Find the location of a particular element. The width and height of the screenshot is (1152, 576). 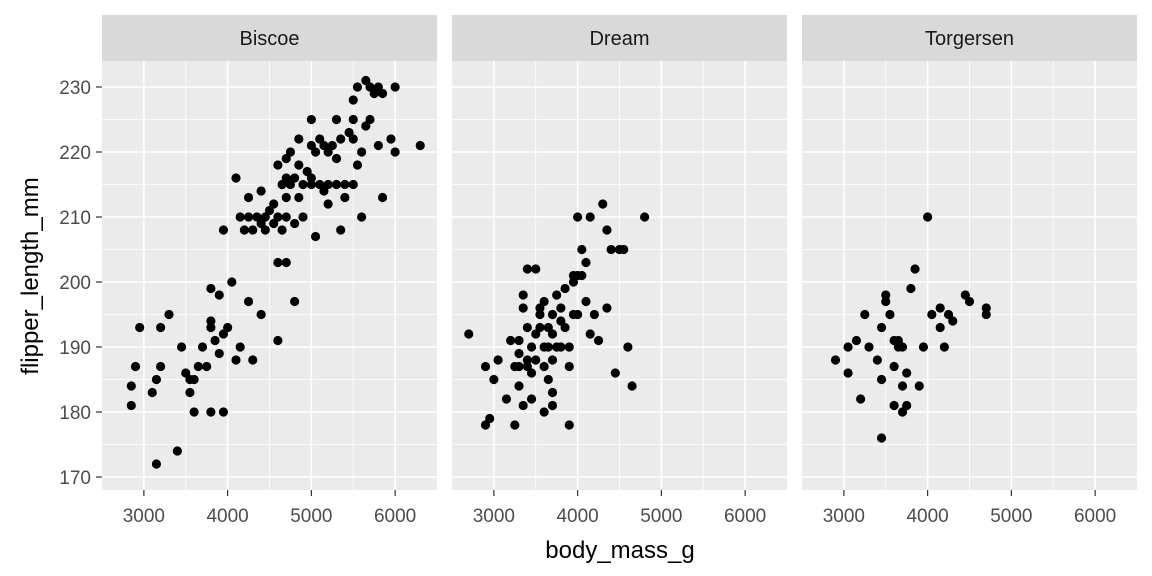

x-tick-label: 3000 is located at coordinates (844, 516).